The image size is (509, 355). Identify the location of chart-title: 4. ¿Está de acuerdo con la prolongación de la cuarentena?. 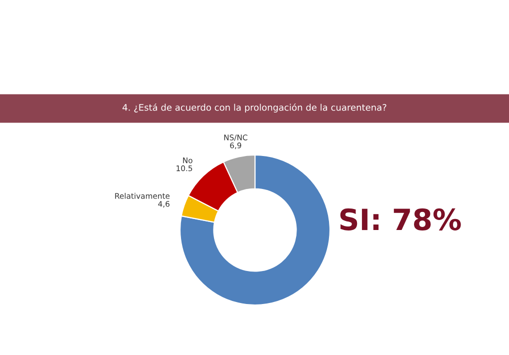
(254, 108).